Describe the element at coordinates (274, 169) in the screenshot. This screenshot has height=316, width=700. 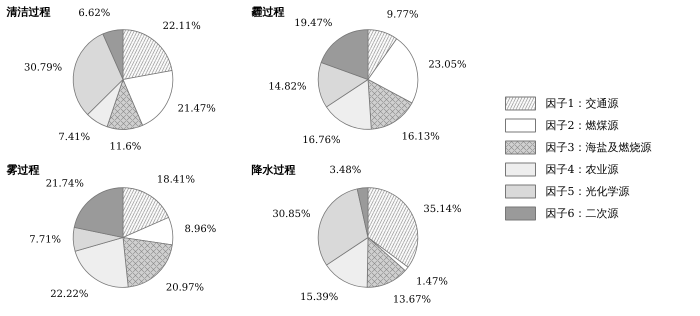
I see `chart-title: 降水过程` at that location.